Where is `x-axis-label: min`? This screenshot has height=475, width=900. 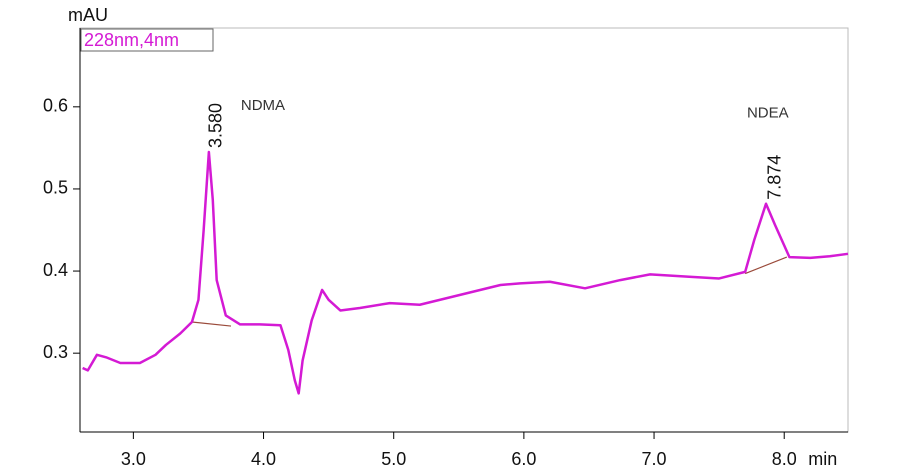
x-axis-label: min is located at coordinates (822, 459).